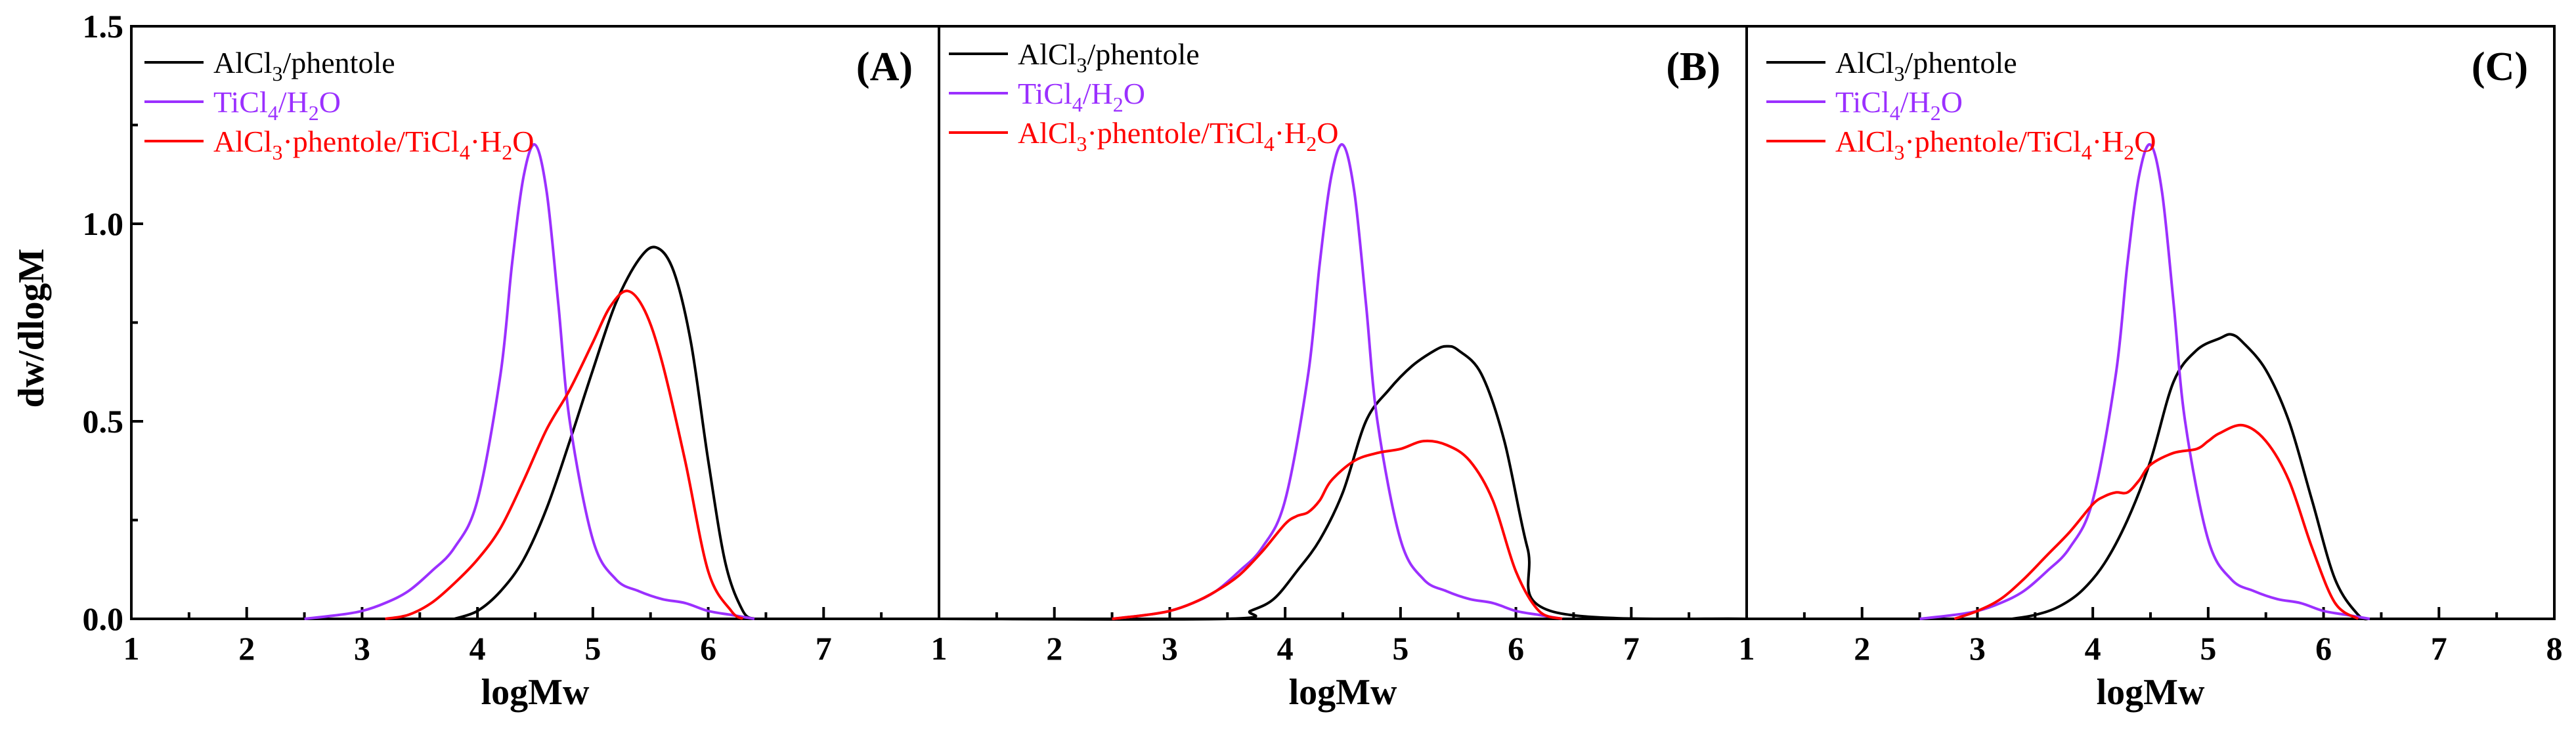 This screenshot has width=2576, height=735. What do you see at coordinates (2554, 648) in the screenshot?
I see `x-tick-label: 8` at bounding box center [2554, 648].